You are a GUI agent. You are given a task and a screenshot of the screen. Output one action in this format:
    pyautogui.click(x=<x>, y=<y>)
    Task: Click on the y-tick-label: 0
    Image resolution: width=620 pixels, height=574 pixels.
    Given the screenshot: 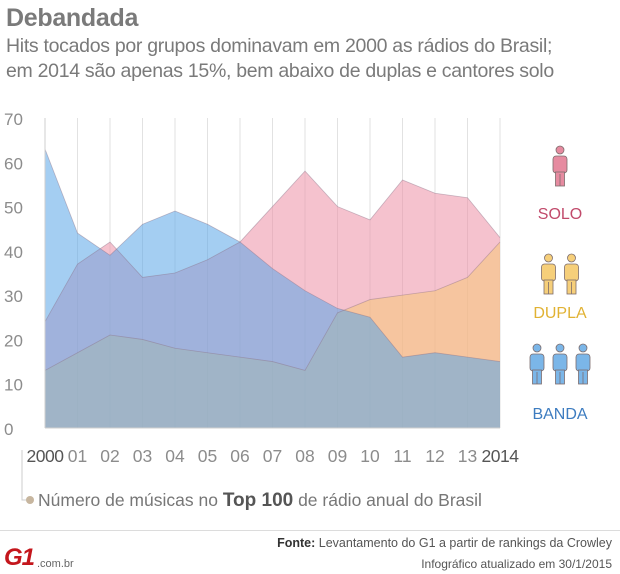 What is the action you would take?
    pyautogui.click(x=8, y=429)
    